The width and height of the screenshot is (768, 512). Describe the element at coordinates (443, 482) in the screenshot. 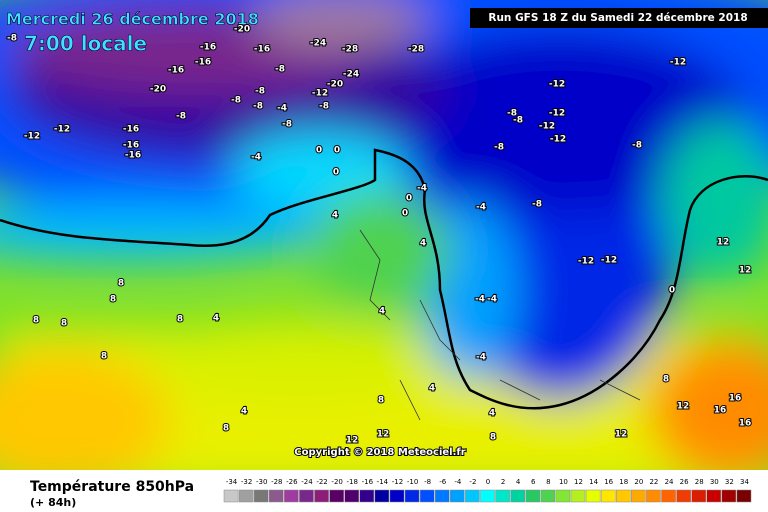

I see `scale-label: -6` at that location.